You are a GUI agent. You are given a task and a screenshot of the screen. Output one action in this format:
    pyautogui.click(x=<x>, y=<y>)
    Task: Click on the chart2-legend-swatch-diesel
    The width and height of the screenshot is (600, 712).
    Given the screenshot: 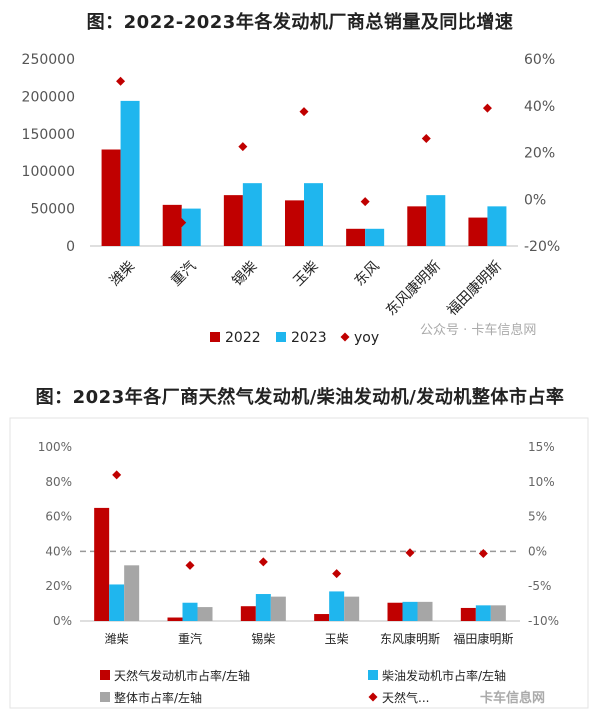 What is the action you would take?
    pyautogui.click(x=373, y=675)
    